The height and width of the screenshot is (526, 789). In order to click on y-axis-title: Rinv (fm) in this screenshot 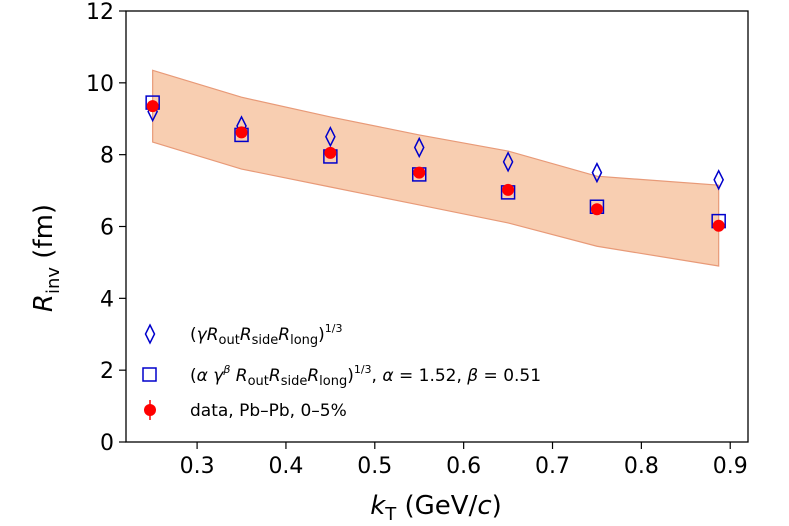, I will do `click(46, 258)`.